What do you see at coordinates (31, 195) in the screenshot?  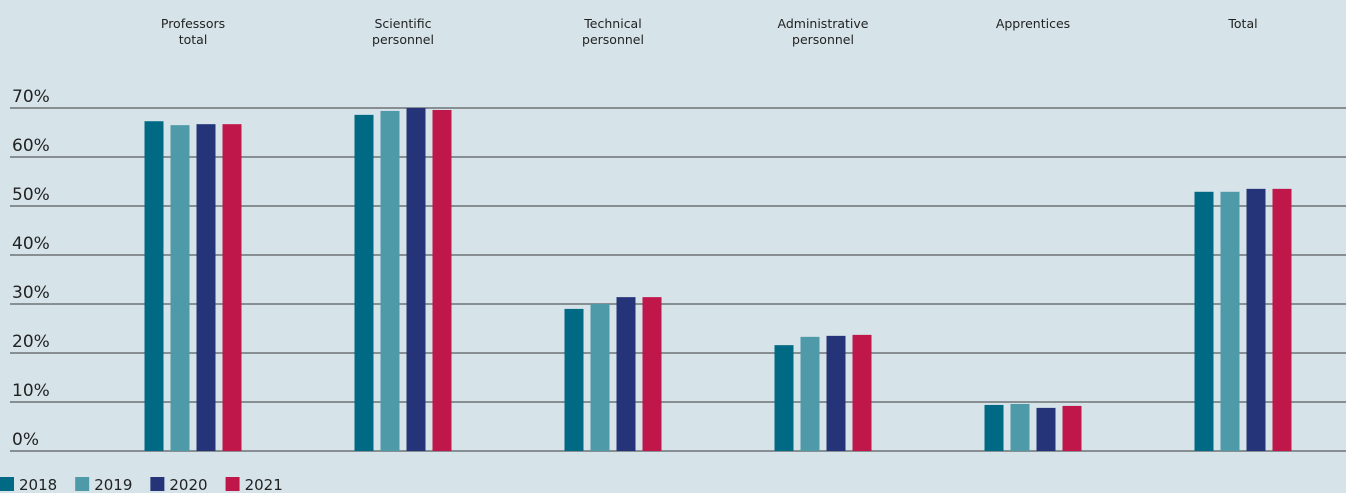 I see `y-tick-label: 50%` at bounding box center [31, 195].